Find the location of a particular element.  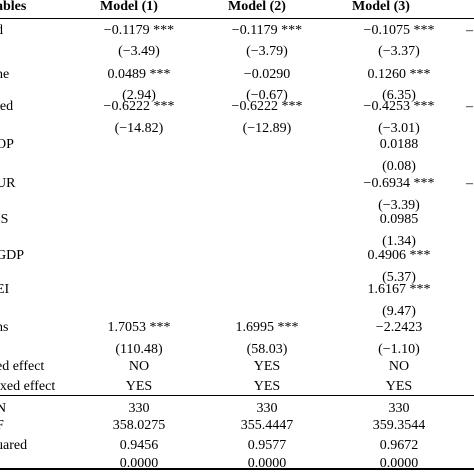

model-1-cell: 358.0275 is located at coordinates (139, 425).